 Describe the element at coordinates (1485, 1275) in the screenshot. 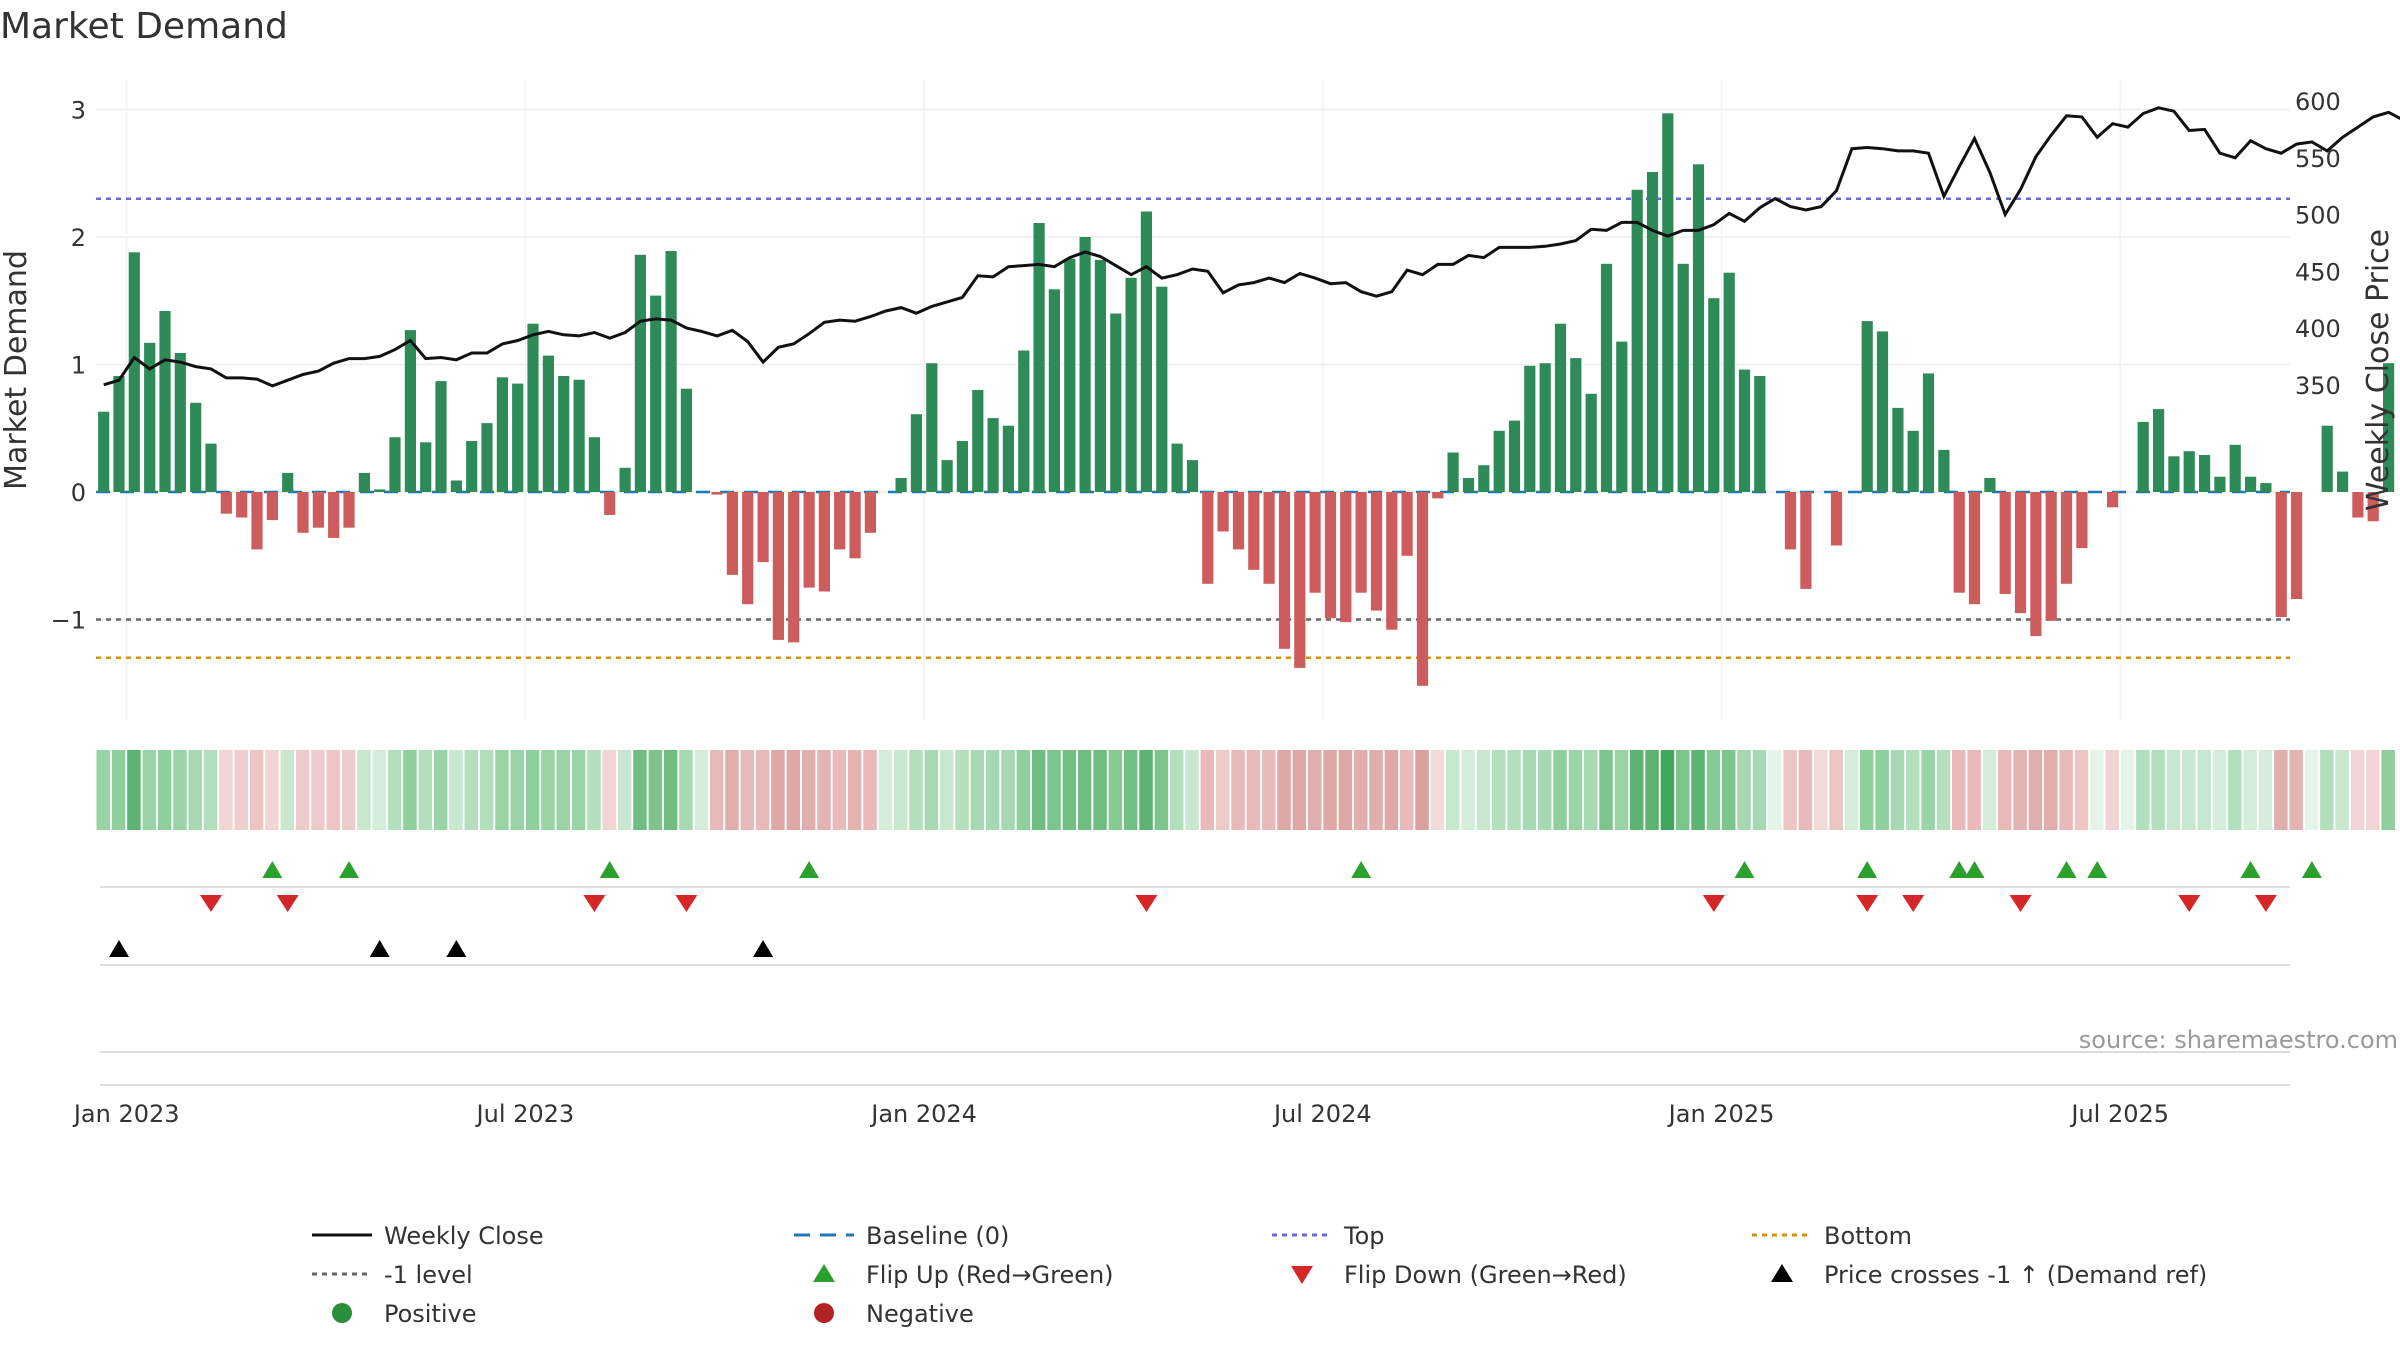

I see `legend-label: Flip Down (Green→Red)` at that location.